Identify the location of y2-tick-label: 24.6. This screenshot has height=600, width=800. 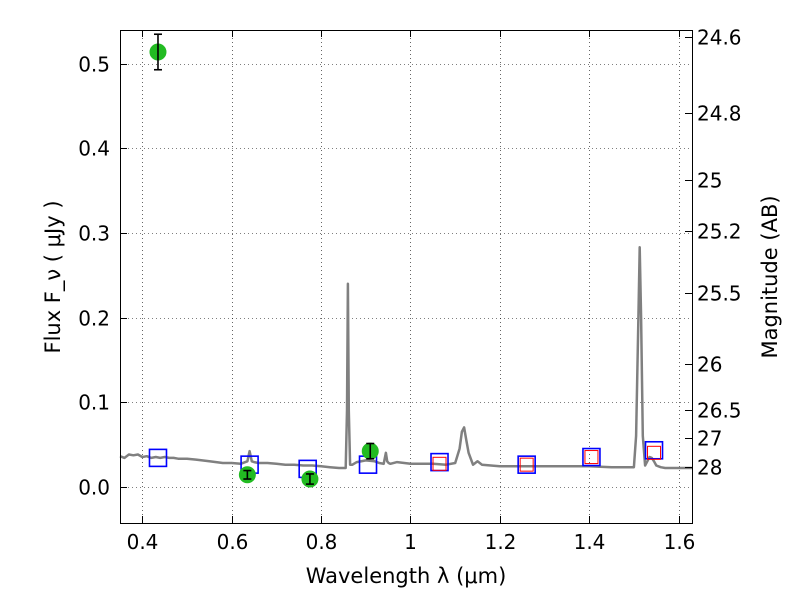
(719, 38).